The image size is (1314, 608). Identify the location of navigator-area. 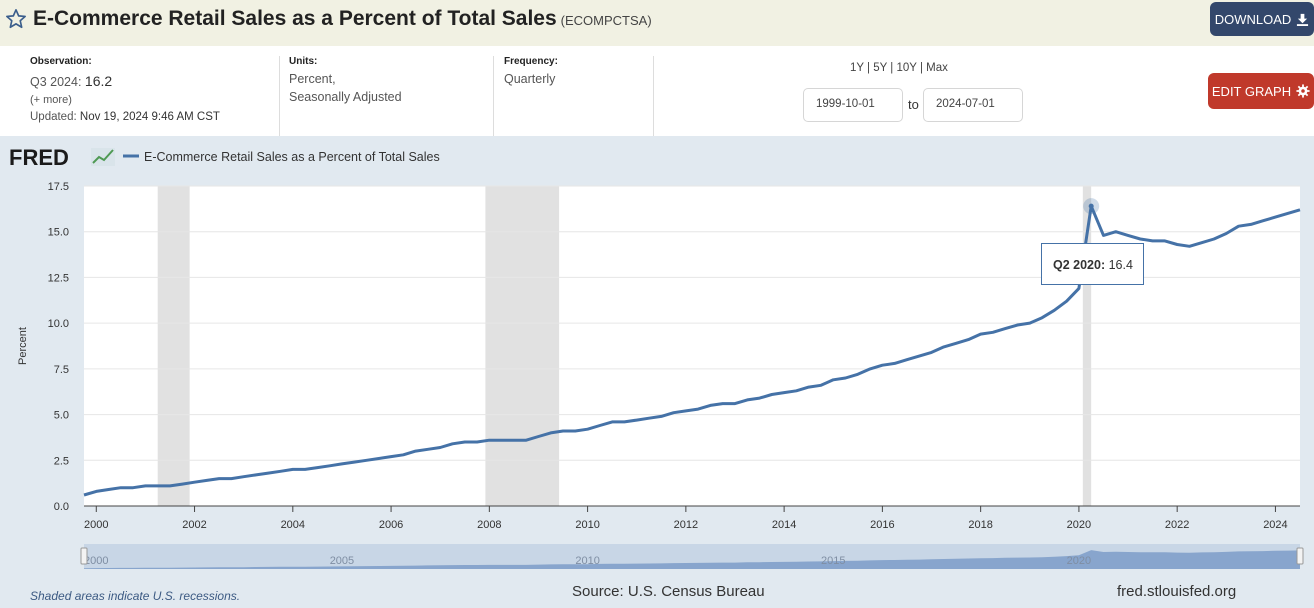
(692, 559).